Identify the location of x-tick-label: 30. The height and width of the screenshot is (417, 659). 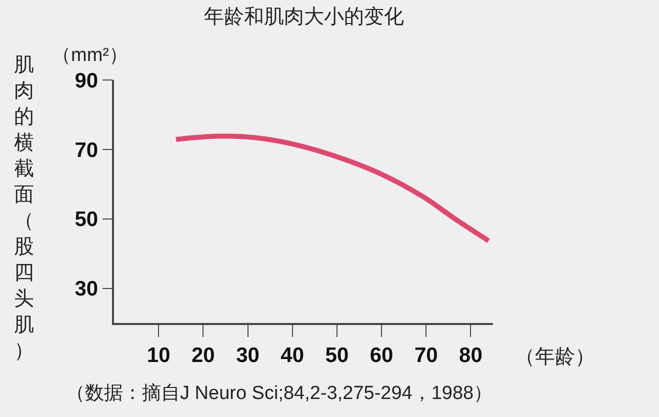
(248, 355).